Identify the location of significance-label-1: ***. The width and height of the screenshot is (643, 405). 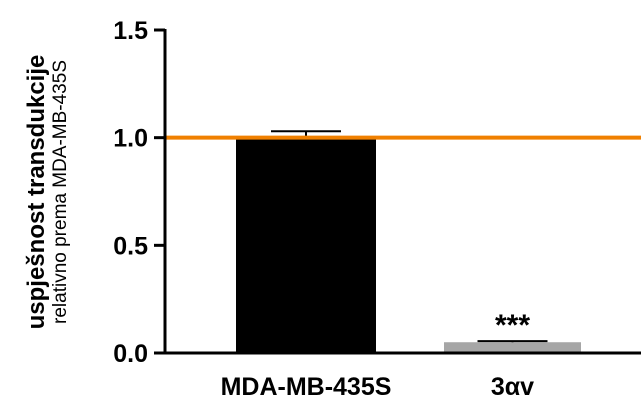
(512, 325).